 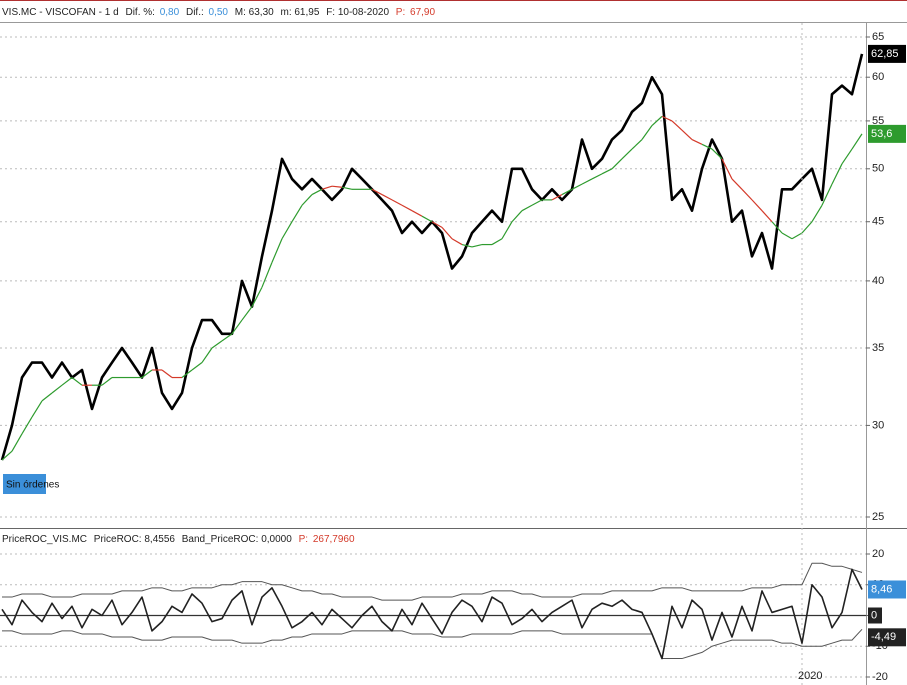 What do you see at coordinates (432, 644) in the screenshot?
I see `lower-band` at bounding box center [432, 644].